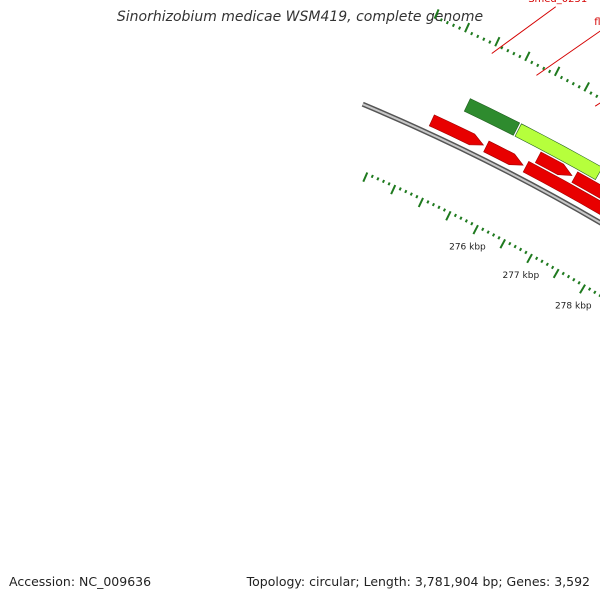  I want to click on cds-track-row1, so click(514, 164).